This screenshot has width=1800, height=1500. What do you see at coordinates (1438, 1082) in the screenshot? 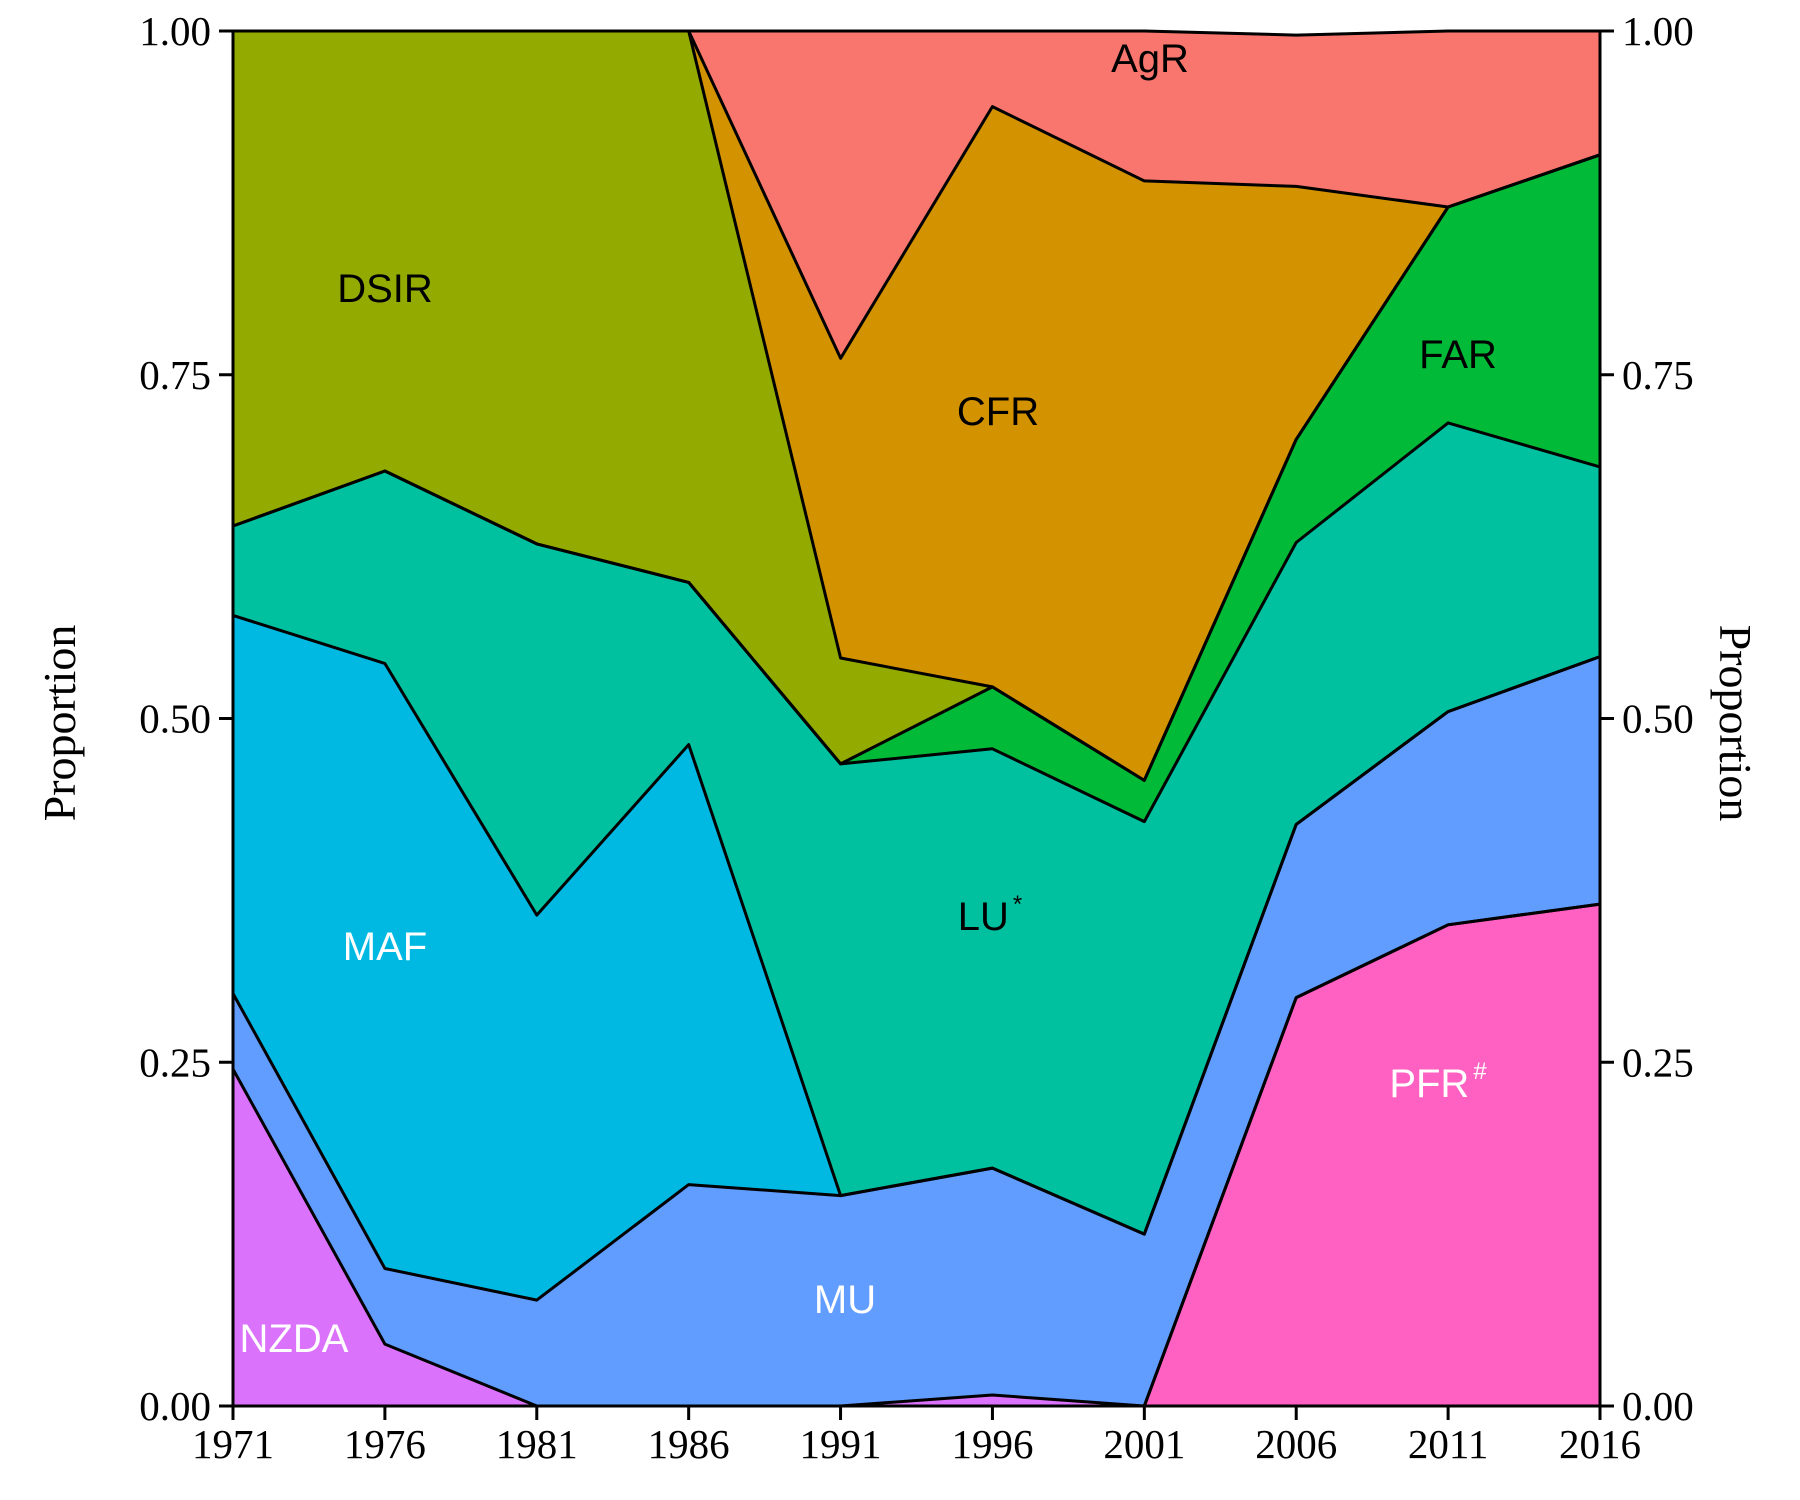
I see `area-label-pfr: PFR #` at bounding box center [1438, 1082].